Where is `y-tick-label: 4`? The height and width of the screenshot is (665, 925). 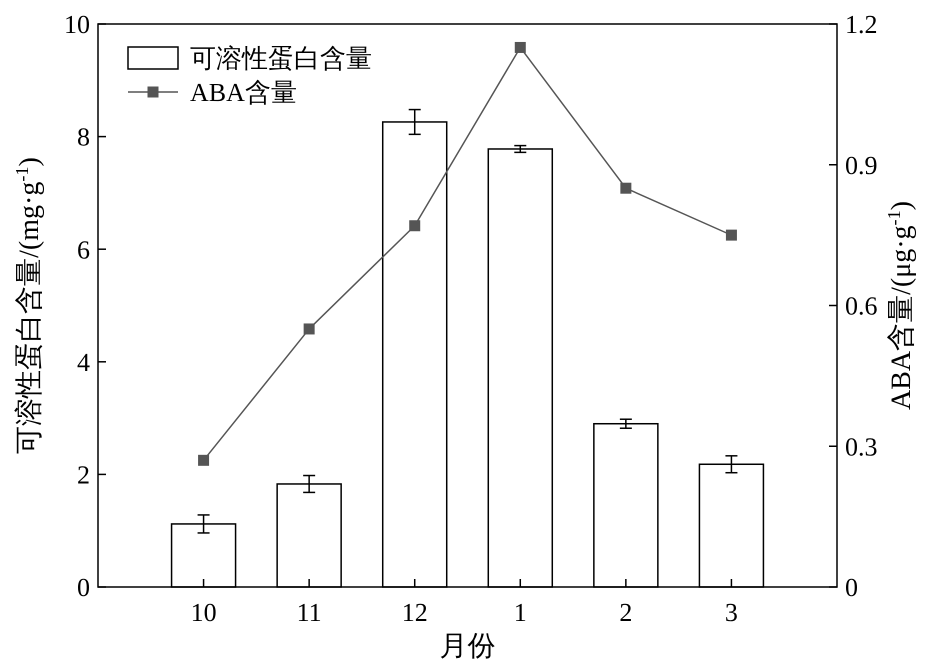
y-tick-label: 4 is located at coordinates (83, 362).